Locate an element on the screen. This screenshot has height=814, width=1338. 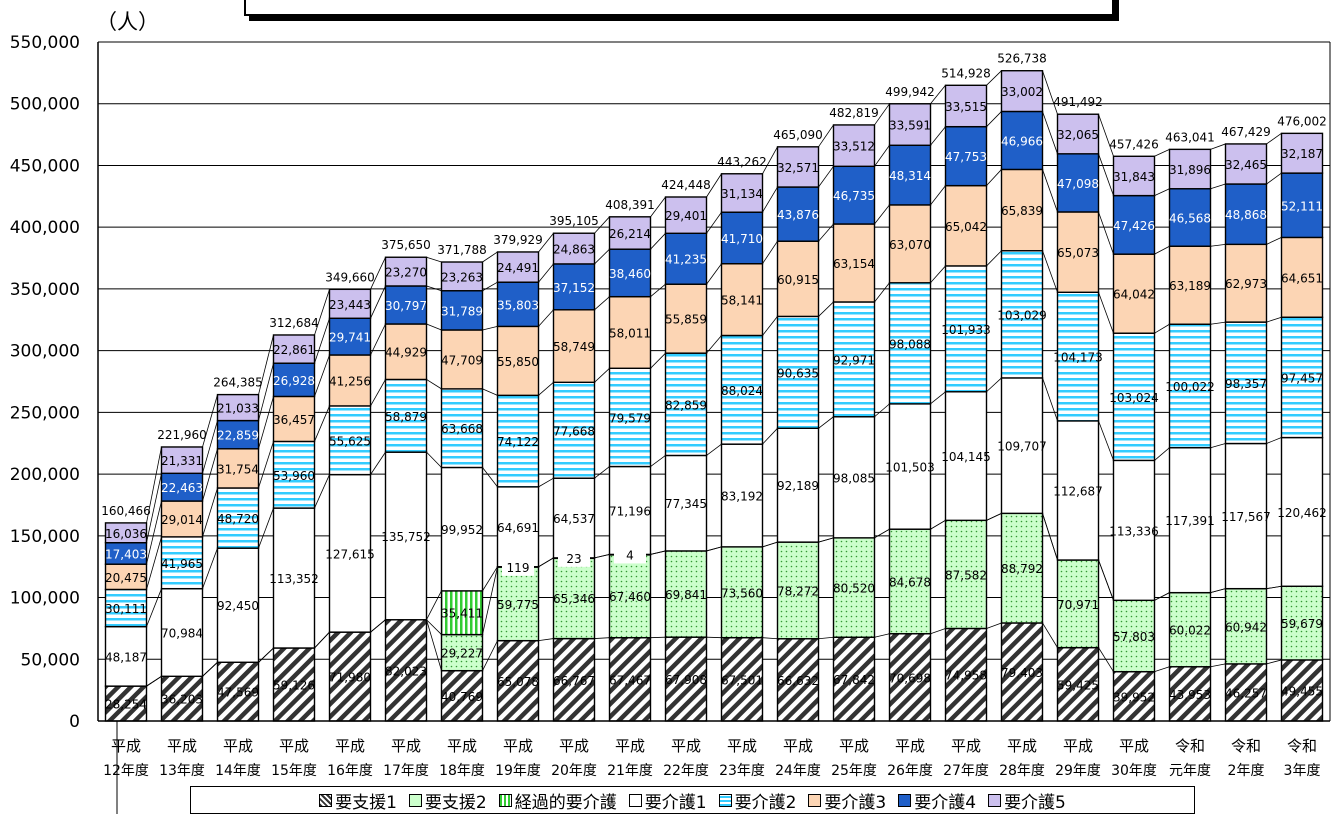
legend-item-1: 要支援1 is located at coordinates (358, 800).